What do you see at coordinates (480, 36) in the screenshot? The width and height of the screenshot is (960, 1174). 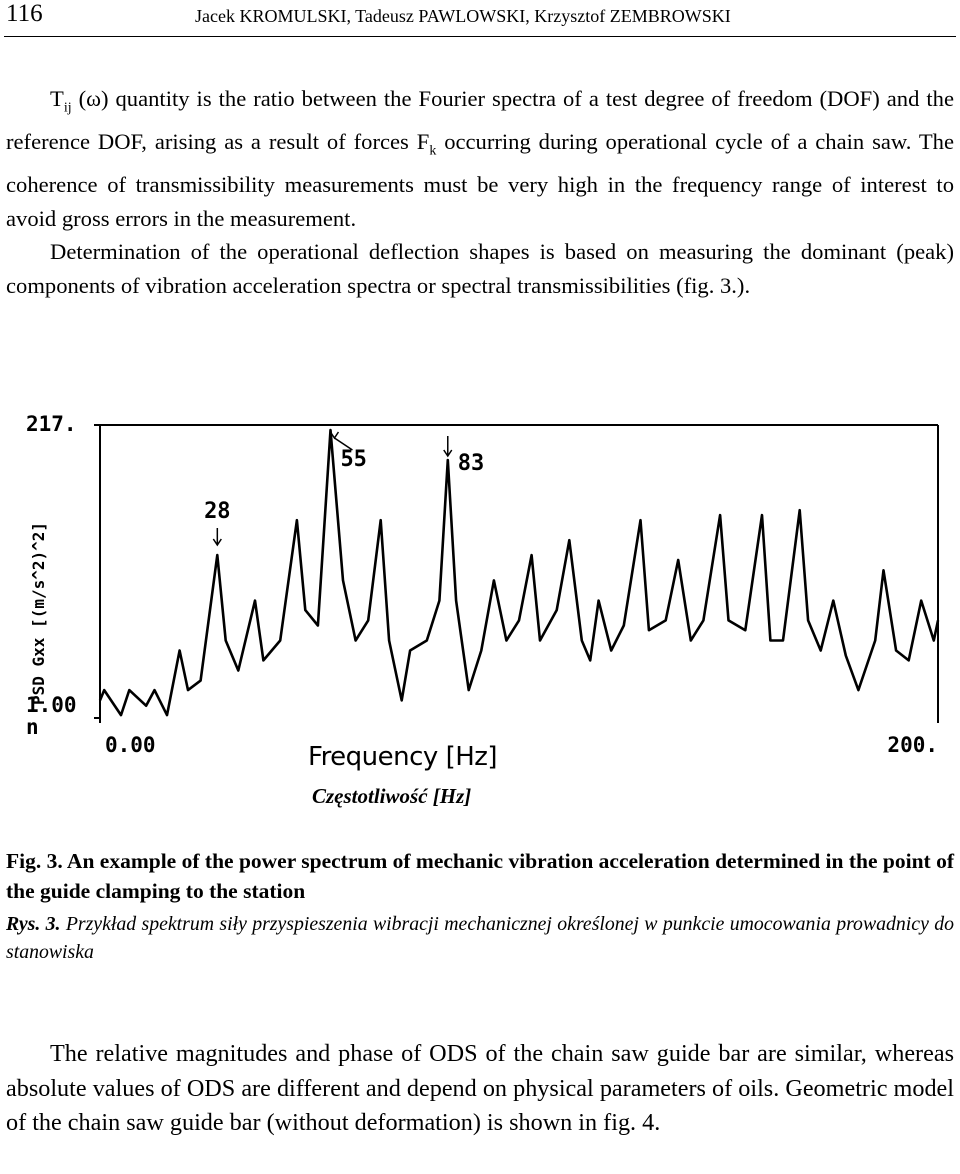 I see `header-rule` at bounding box center [480, 36].